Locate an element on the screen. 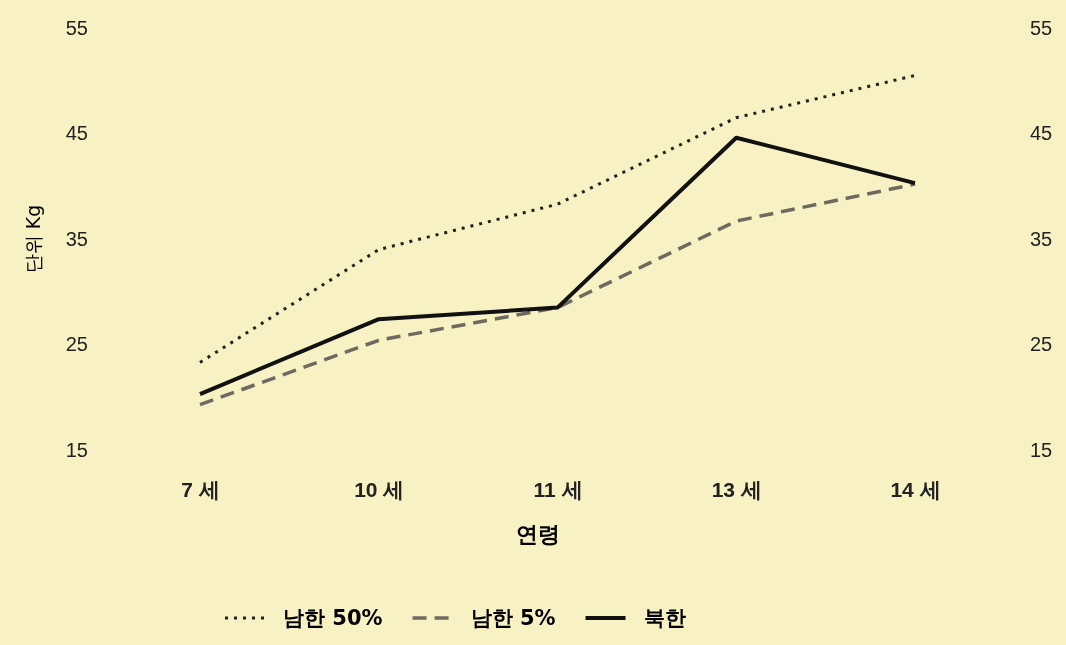 This screenshot has height=645, width=1066. x-tick-label: 11 세 is located at coordinates (558, 489).